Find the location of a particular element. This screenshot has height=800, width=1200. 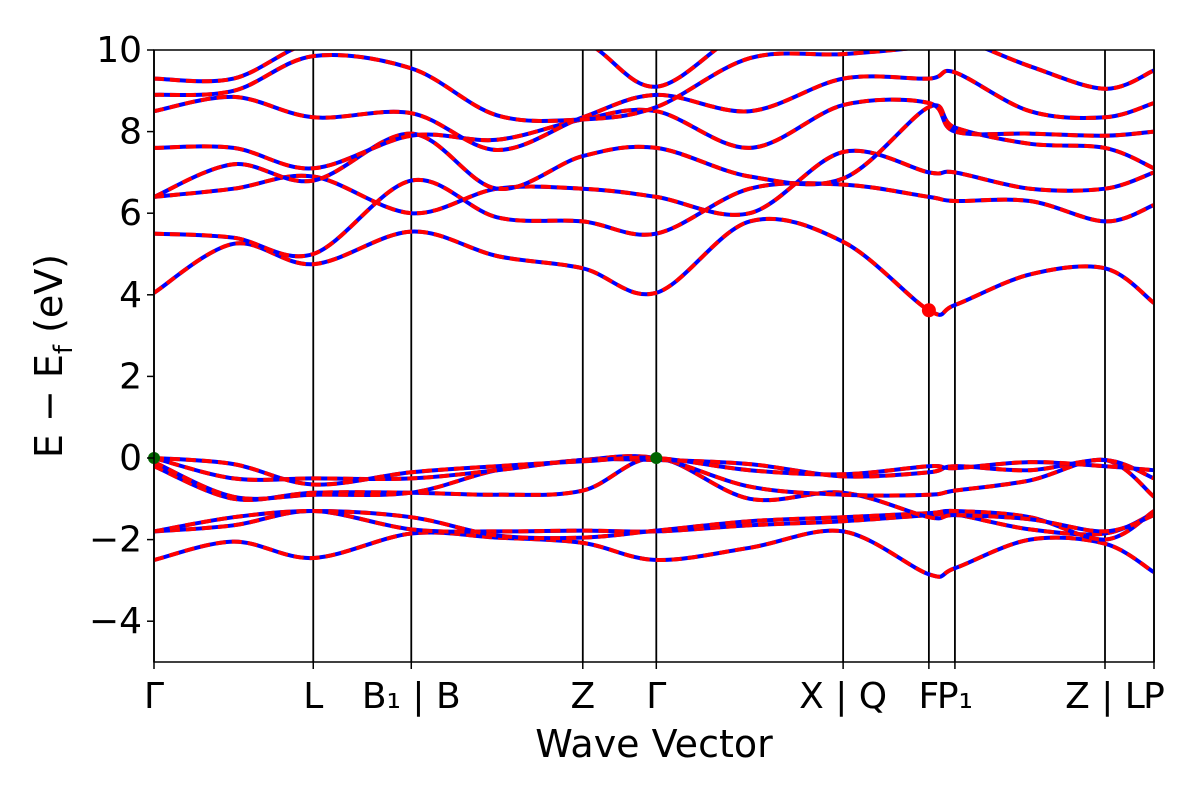

y-tick-label: 6 is located at coordinates (130, 213).